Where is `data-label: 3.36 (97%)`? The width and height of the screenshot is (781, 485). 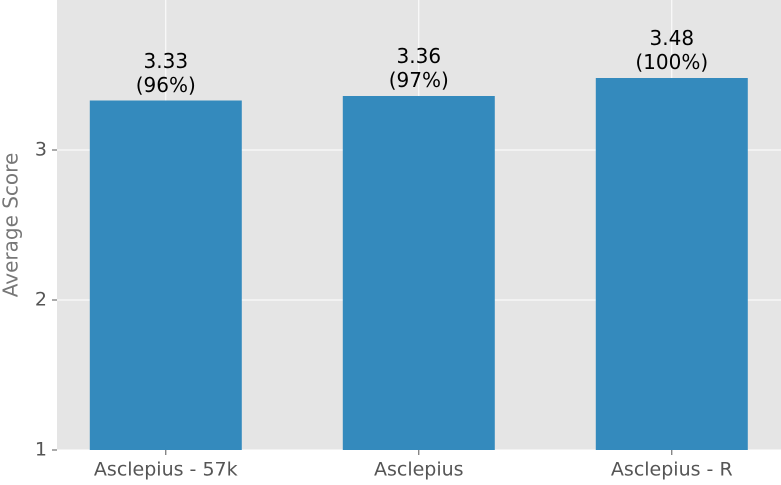
data-label: 3.36 (97%) is located at coordinates (418, 68).